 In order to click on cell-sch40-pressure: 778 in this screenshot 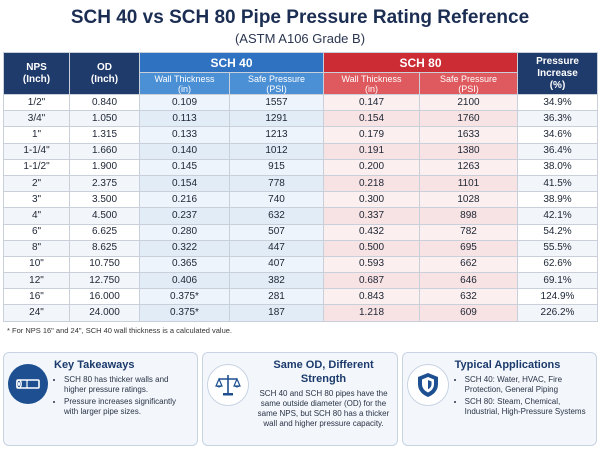, I will do `click(276, 183)`.